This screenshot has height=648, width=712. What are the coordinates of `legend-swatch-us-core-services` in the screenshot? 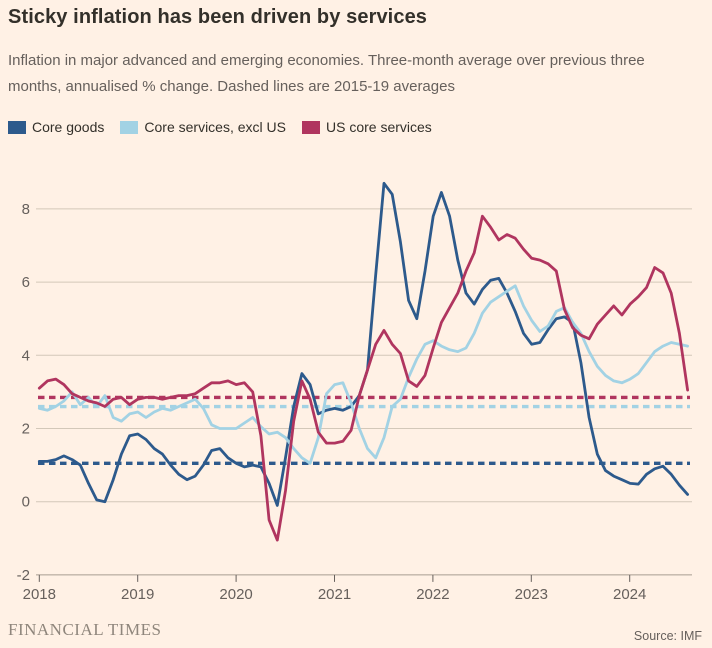 It's located at (310, 127).